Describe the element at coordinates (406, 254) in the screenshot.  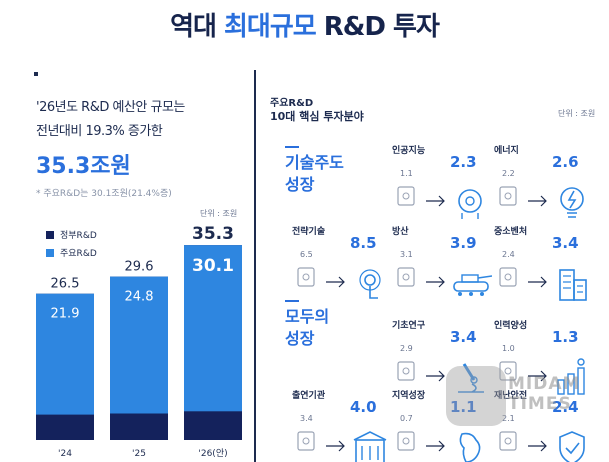
I see `field-old-value: 3.1` at that location.